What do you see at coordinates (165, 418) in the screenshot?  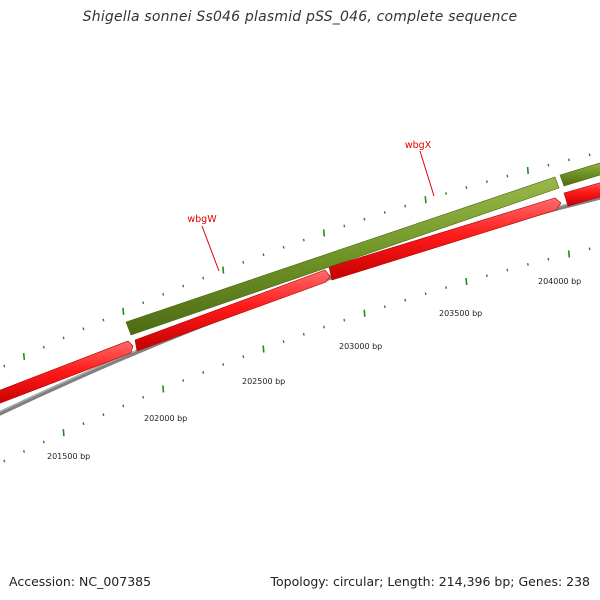 I see `scale-label: 202000 bp` at bounding box center [165, 418].